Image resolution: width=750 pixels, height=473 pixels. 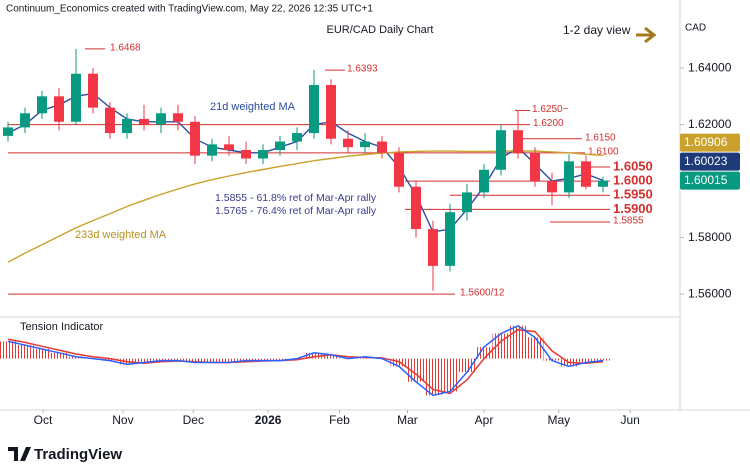 What do you see at coordinates (484, 420) in the screenshot?
I see `x-tick-label: Apr` at bounding box center [484, 420].